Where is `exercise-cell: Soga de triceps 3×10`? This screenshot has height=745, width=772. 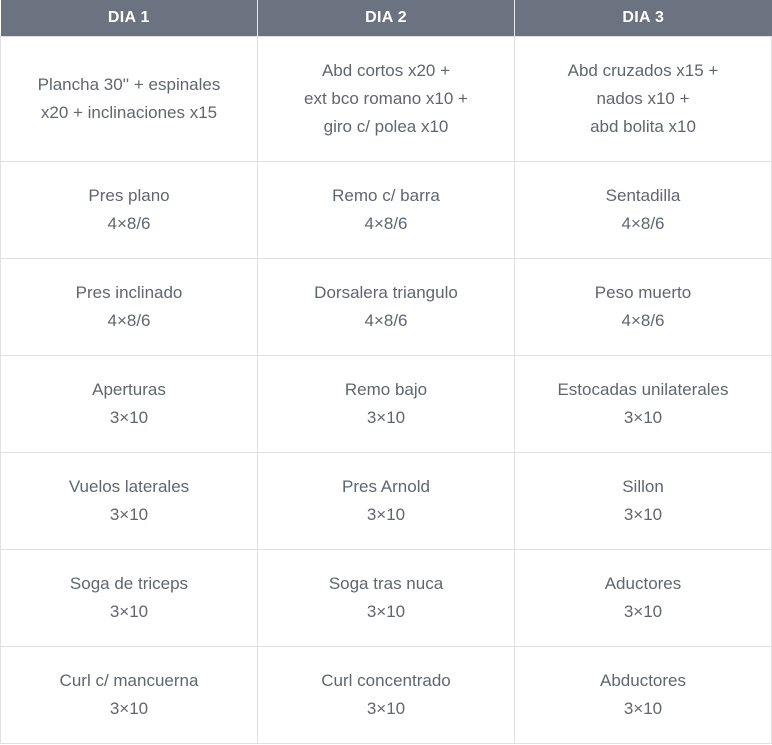 exercise-cell: Soga de triceps 3×10 is located at coordinates (129, 598).